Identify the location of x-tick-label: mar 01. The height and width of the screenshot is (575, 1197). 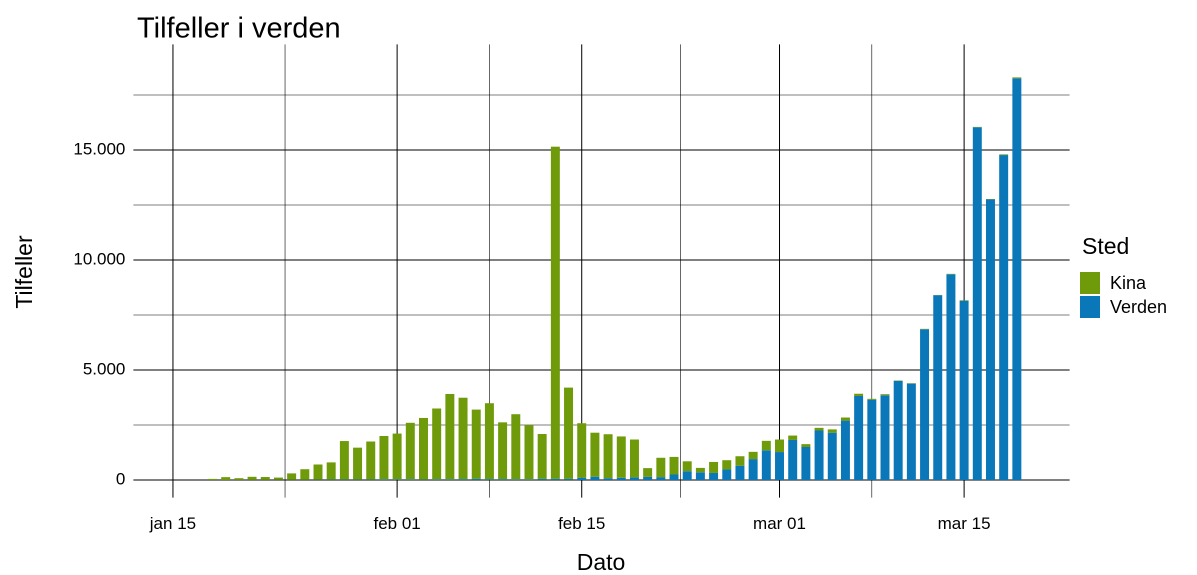
(779, 523).